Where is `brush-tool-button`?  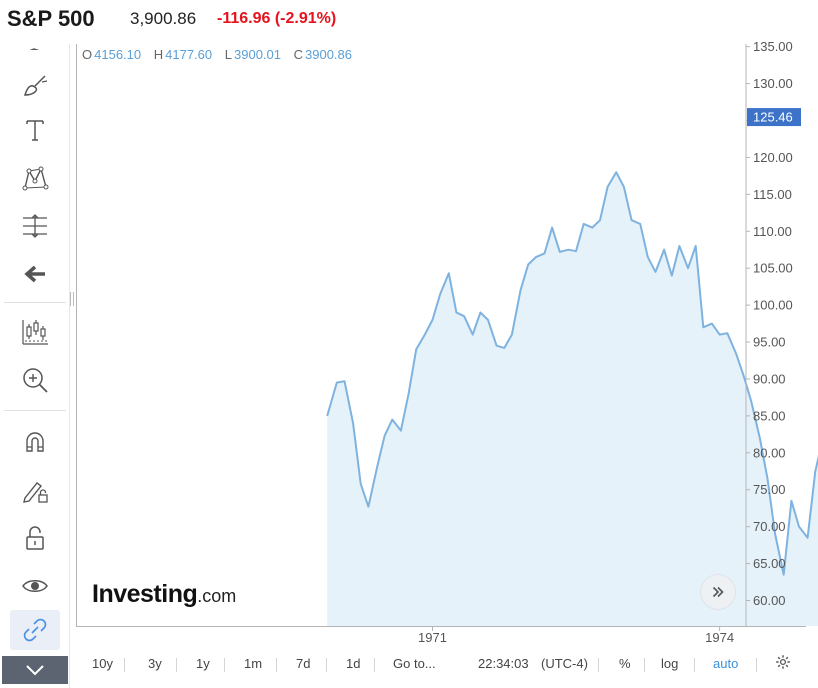 brush-tool-button is located at coordinates (35, 86).